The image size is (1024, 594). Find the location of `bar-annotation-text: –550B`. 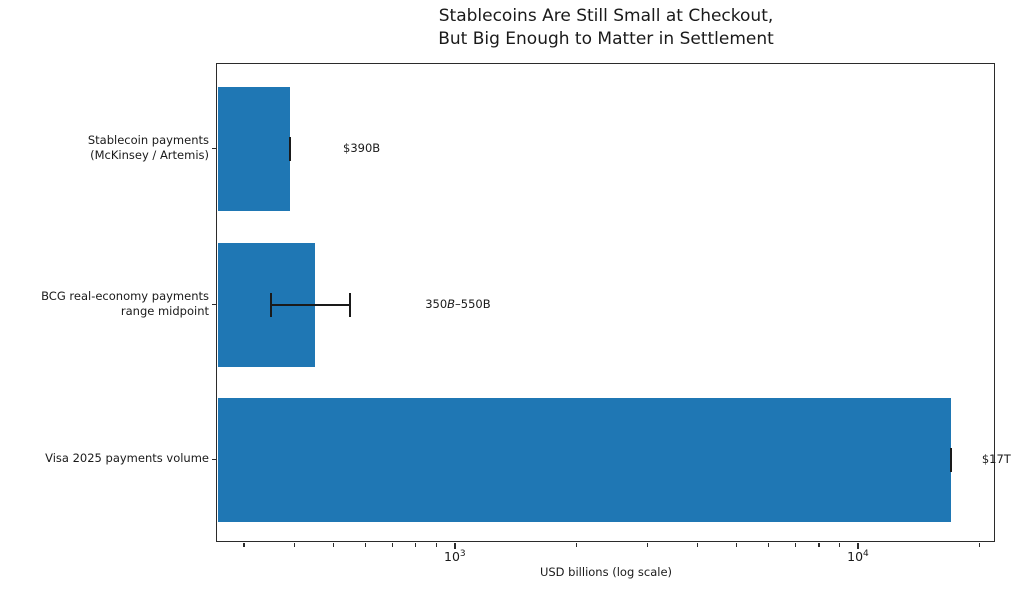

bar-annotation-text: –550B is located at coordinates (473, 303).